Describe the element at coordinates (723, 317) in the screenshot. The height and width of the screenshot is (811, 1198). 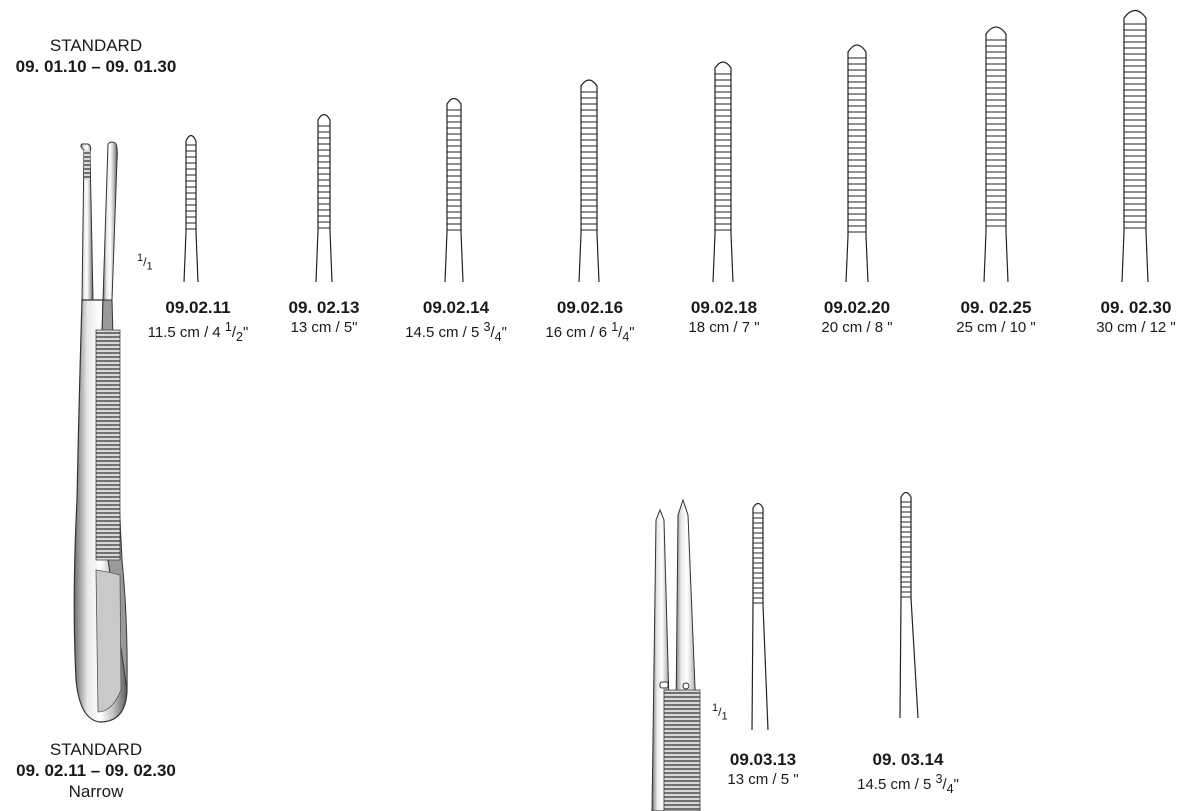
I see `product-caption: 09.02.18 18 cm / 7 "` at that location.